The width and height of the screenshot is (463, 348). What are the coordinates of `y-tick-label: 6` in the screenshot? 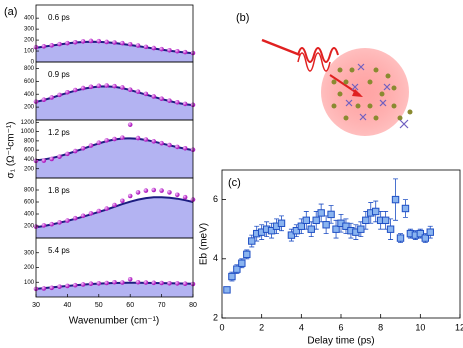 It's located at (215, 199).